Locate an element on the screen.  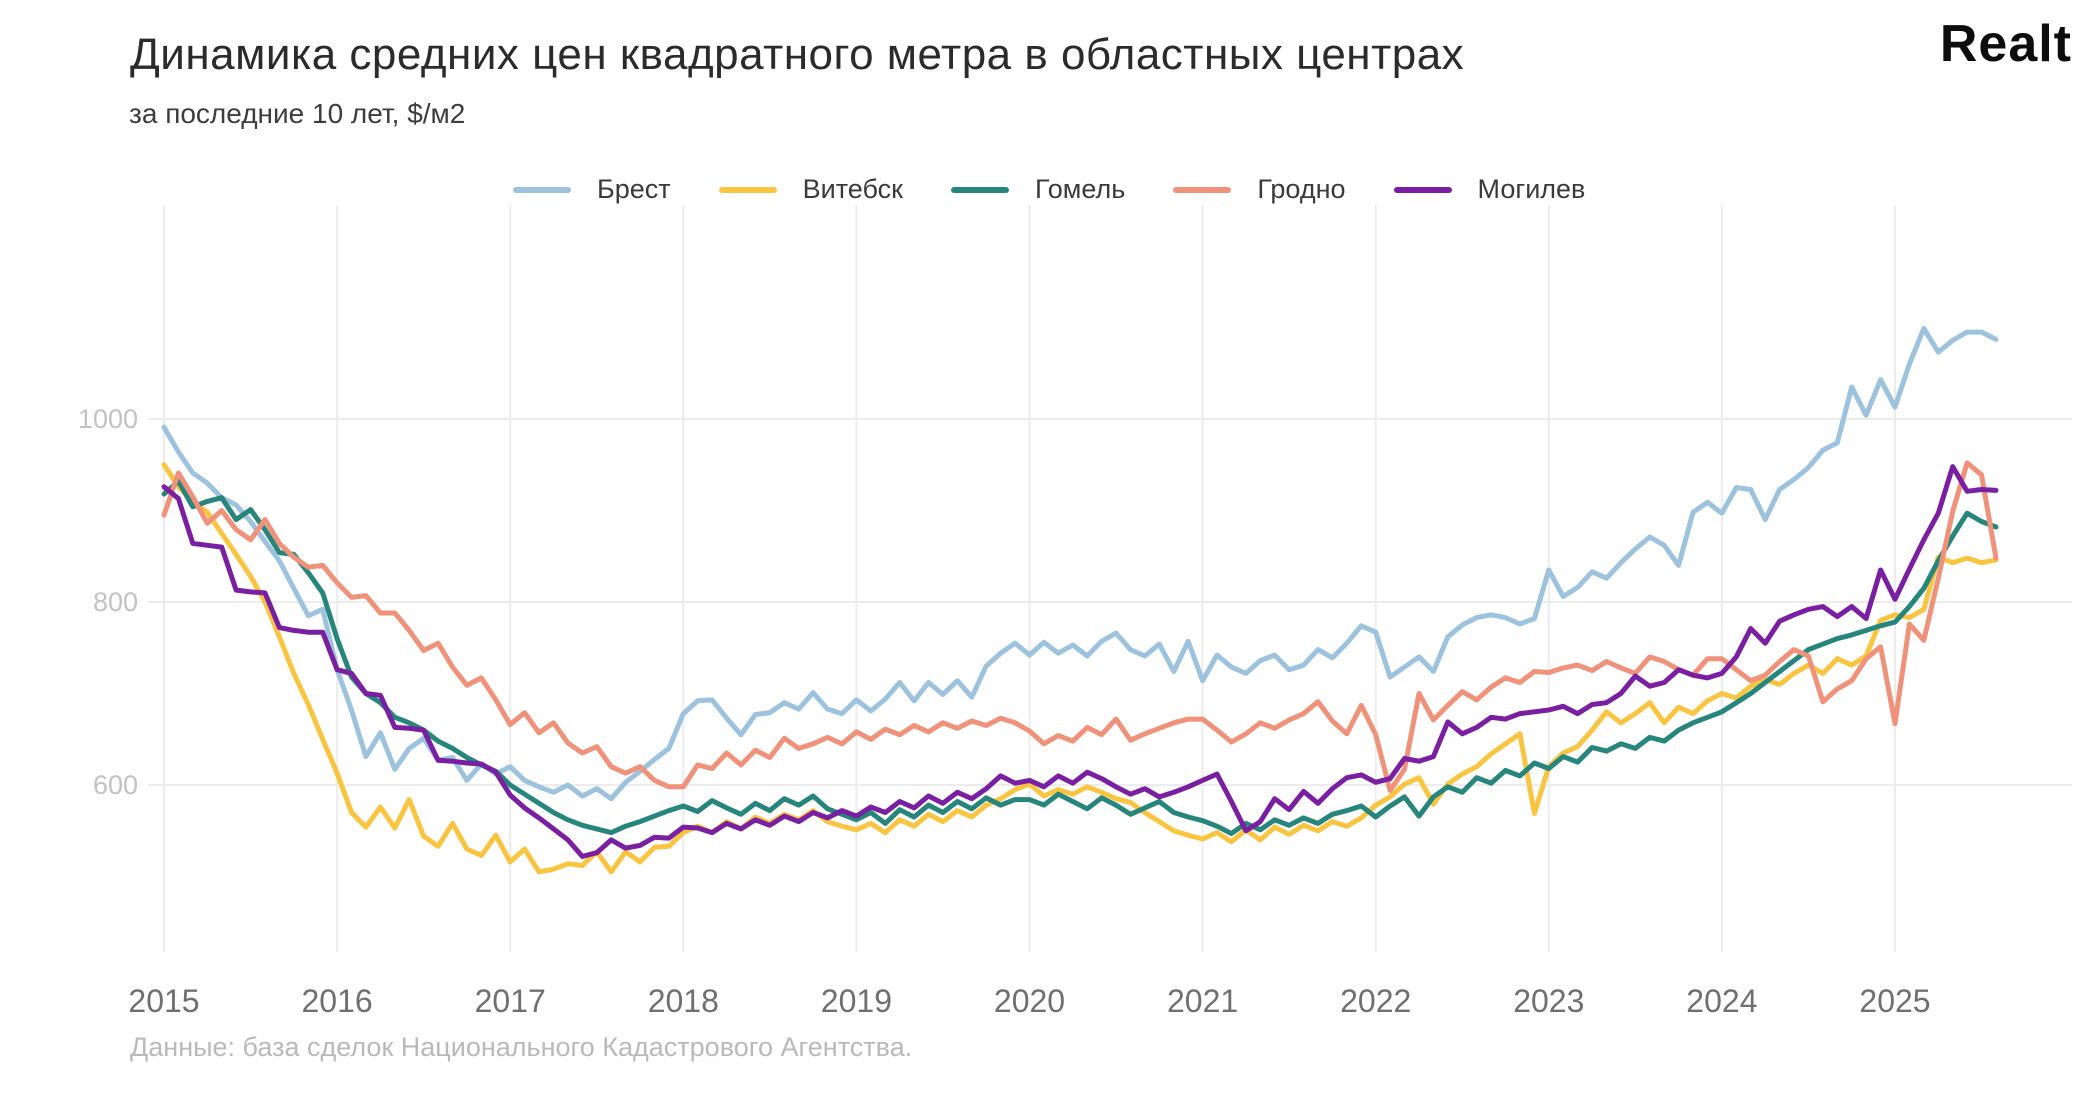
legend-item-mogilev: Могилев is located at coordinates (1489, 189).